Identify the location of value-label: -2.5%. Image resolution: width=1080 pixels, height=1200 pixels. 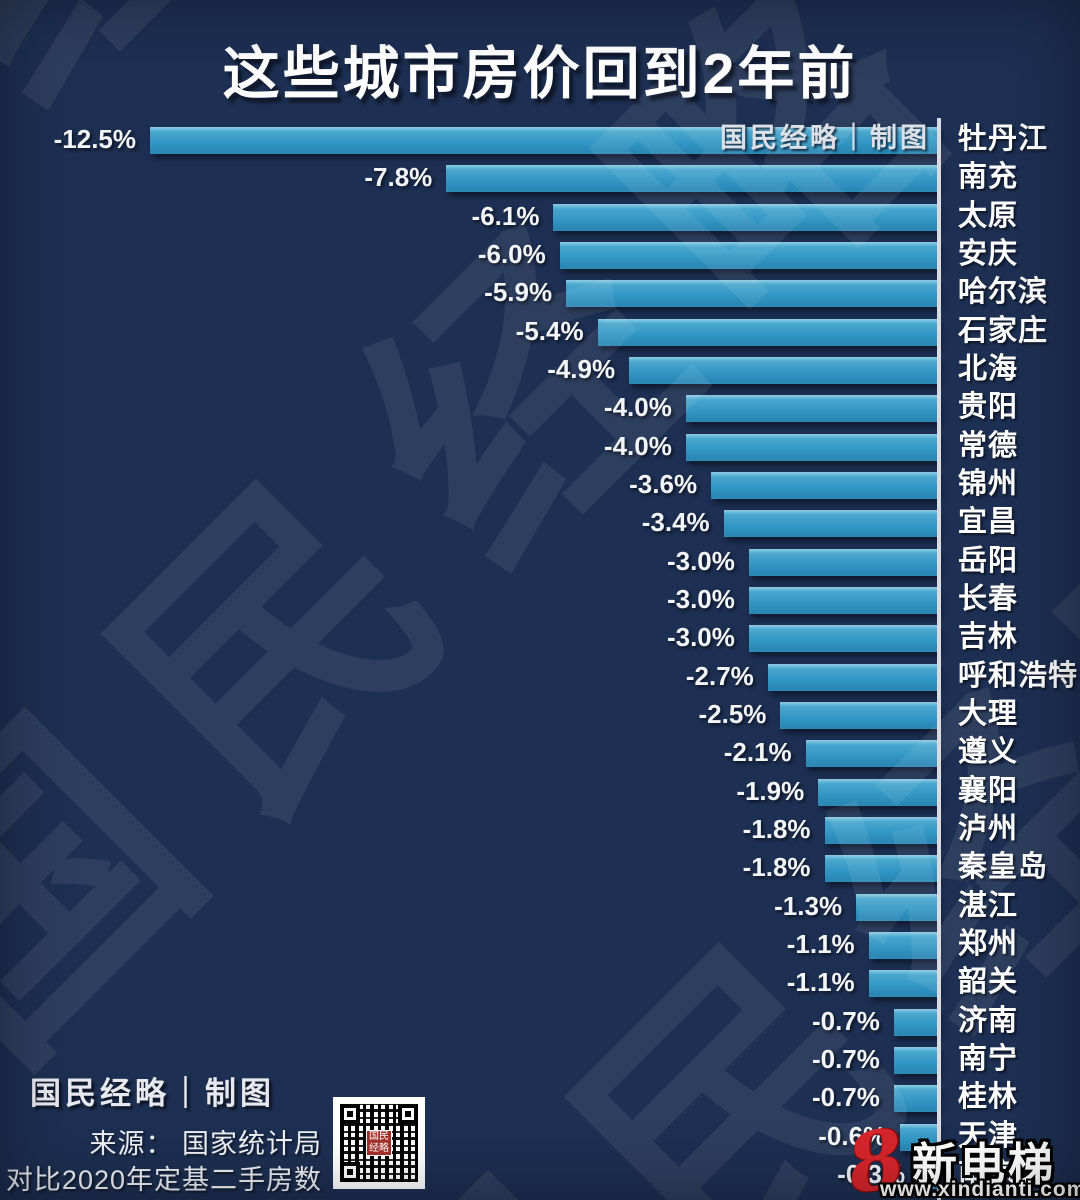
(732, 713).